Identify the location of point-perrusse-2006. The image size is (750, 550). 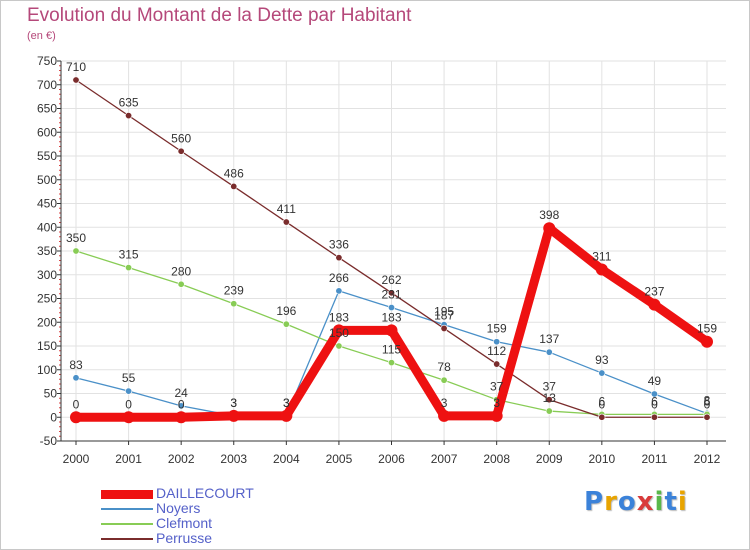
(391, 293).